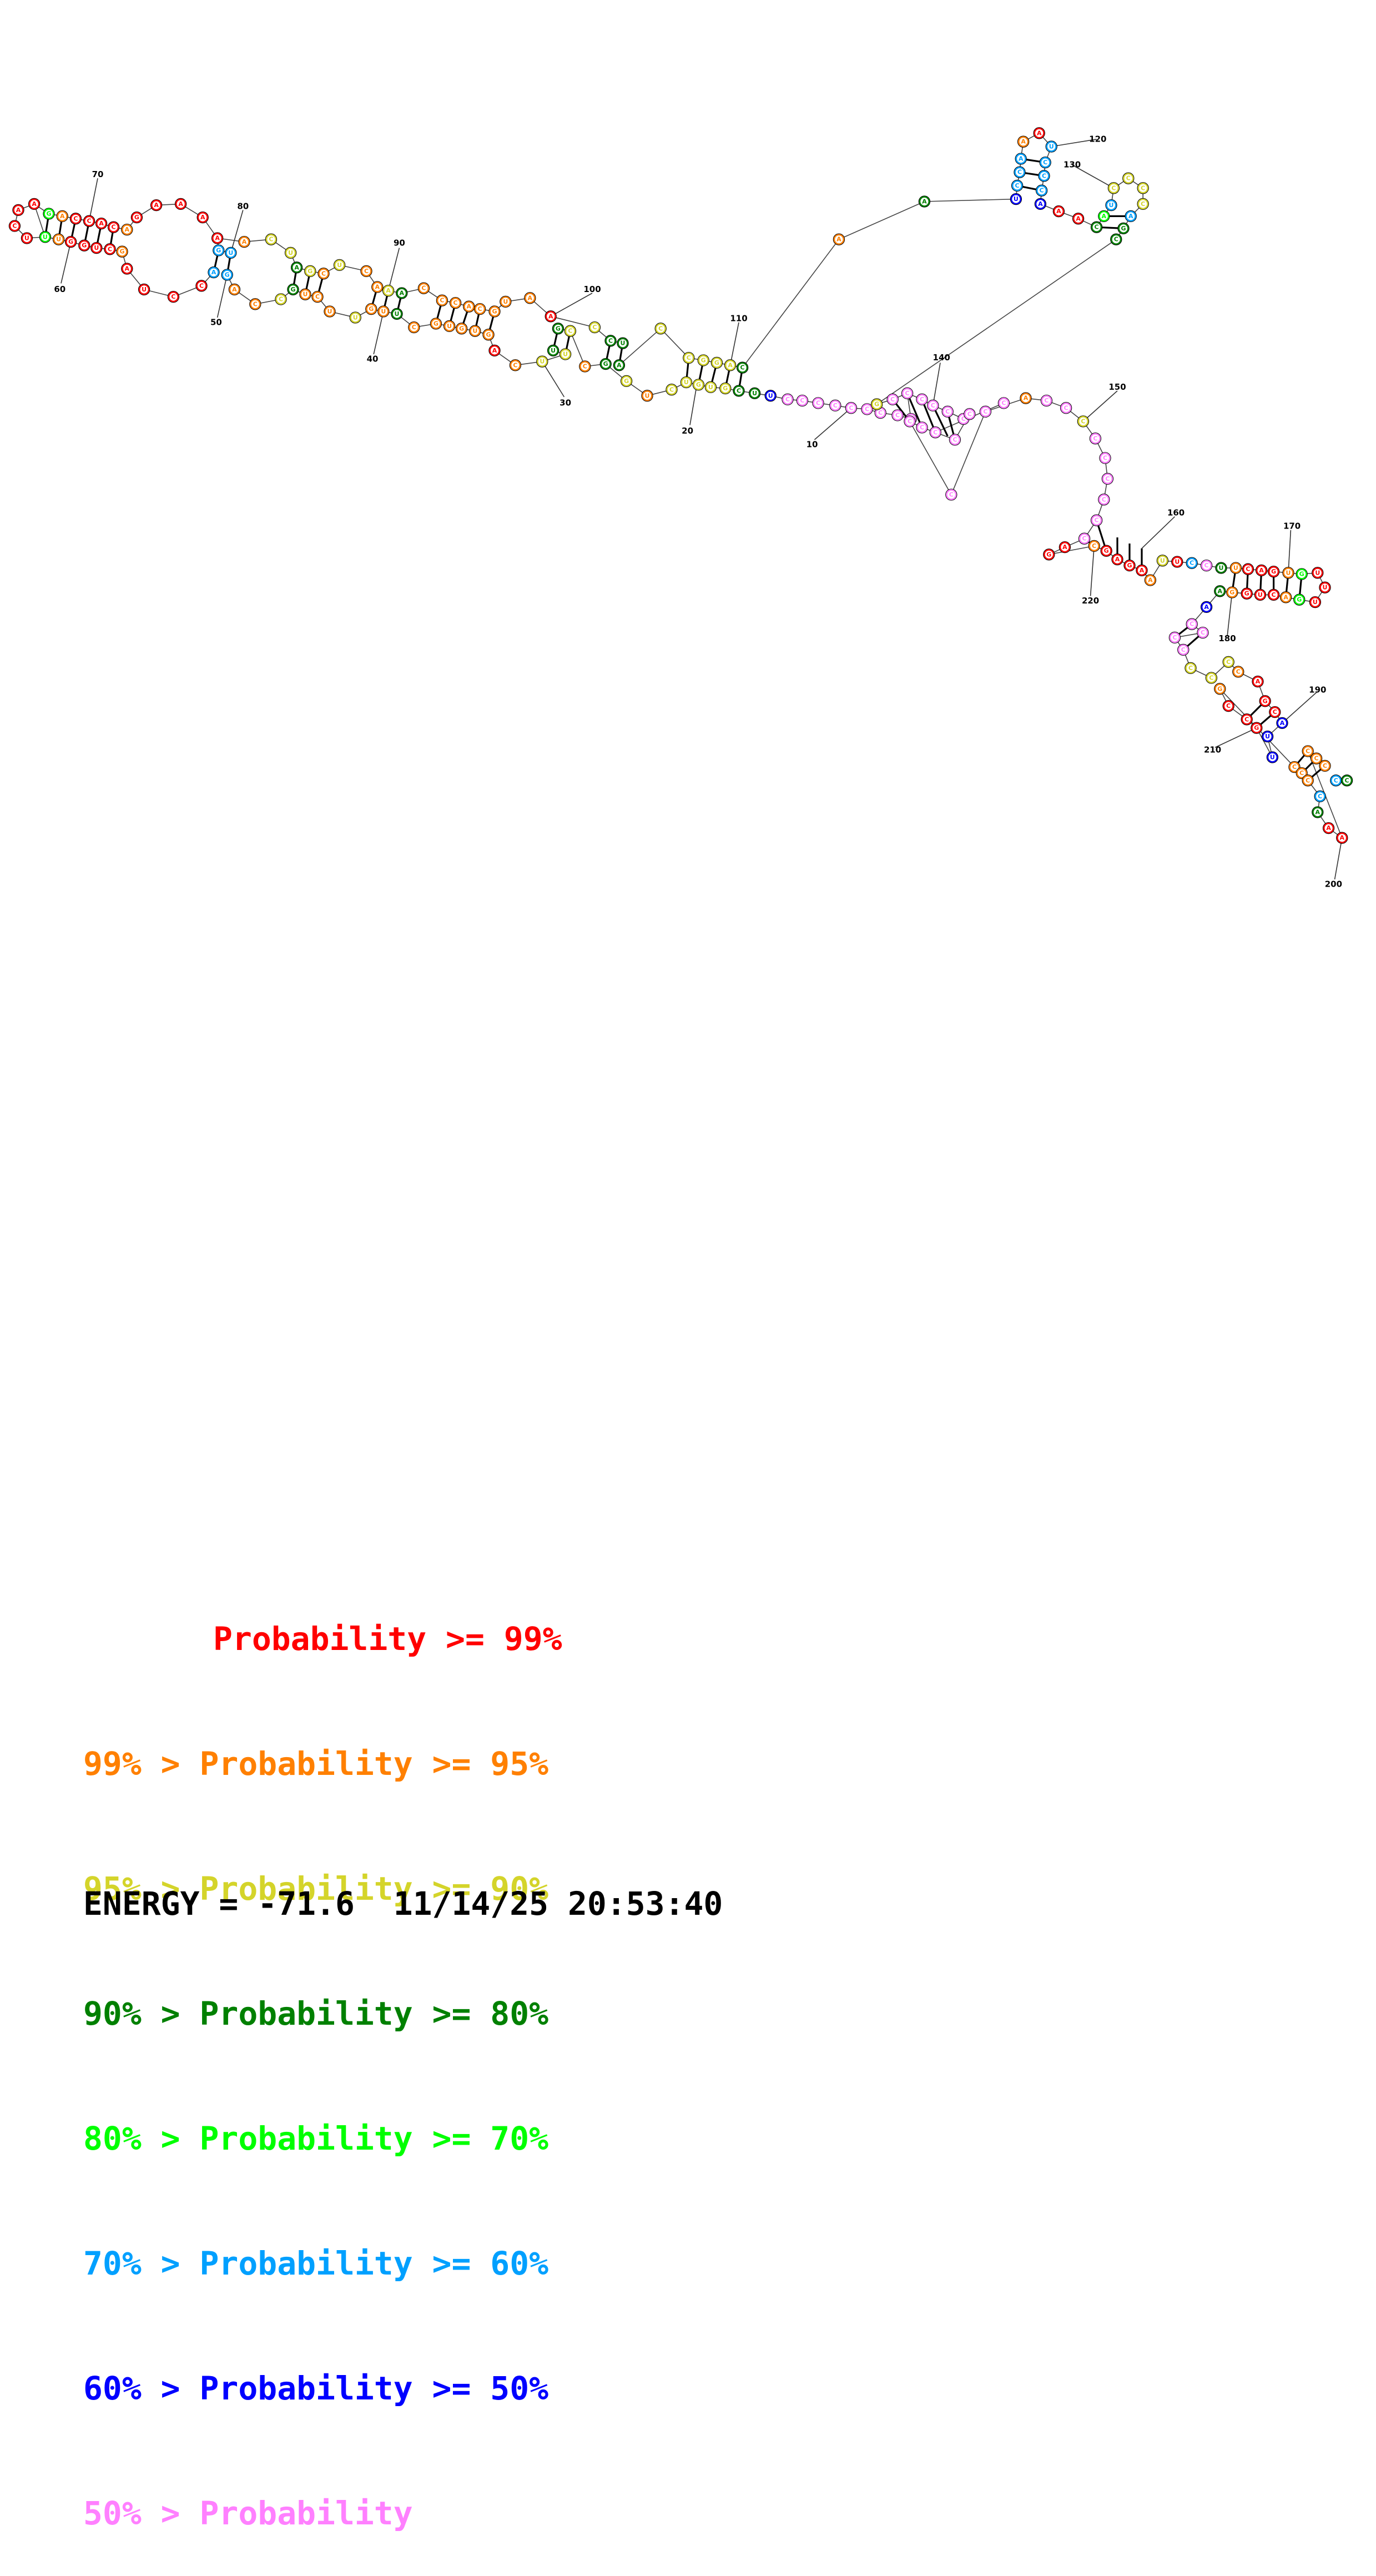 This screenshot has width=1376, height=2576. Describe the element at coordinates (687, 431) in the screenshot. I see `index-label: 20` at that location.